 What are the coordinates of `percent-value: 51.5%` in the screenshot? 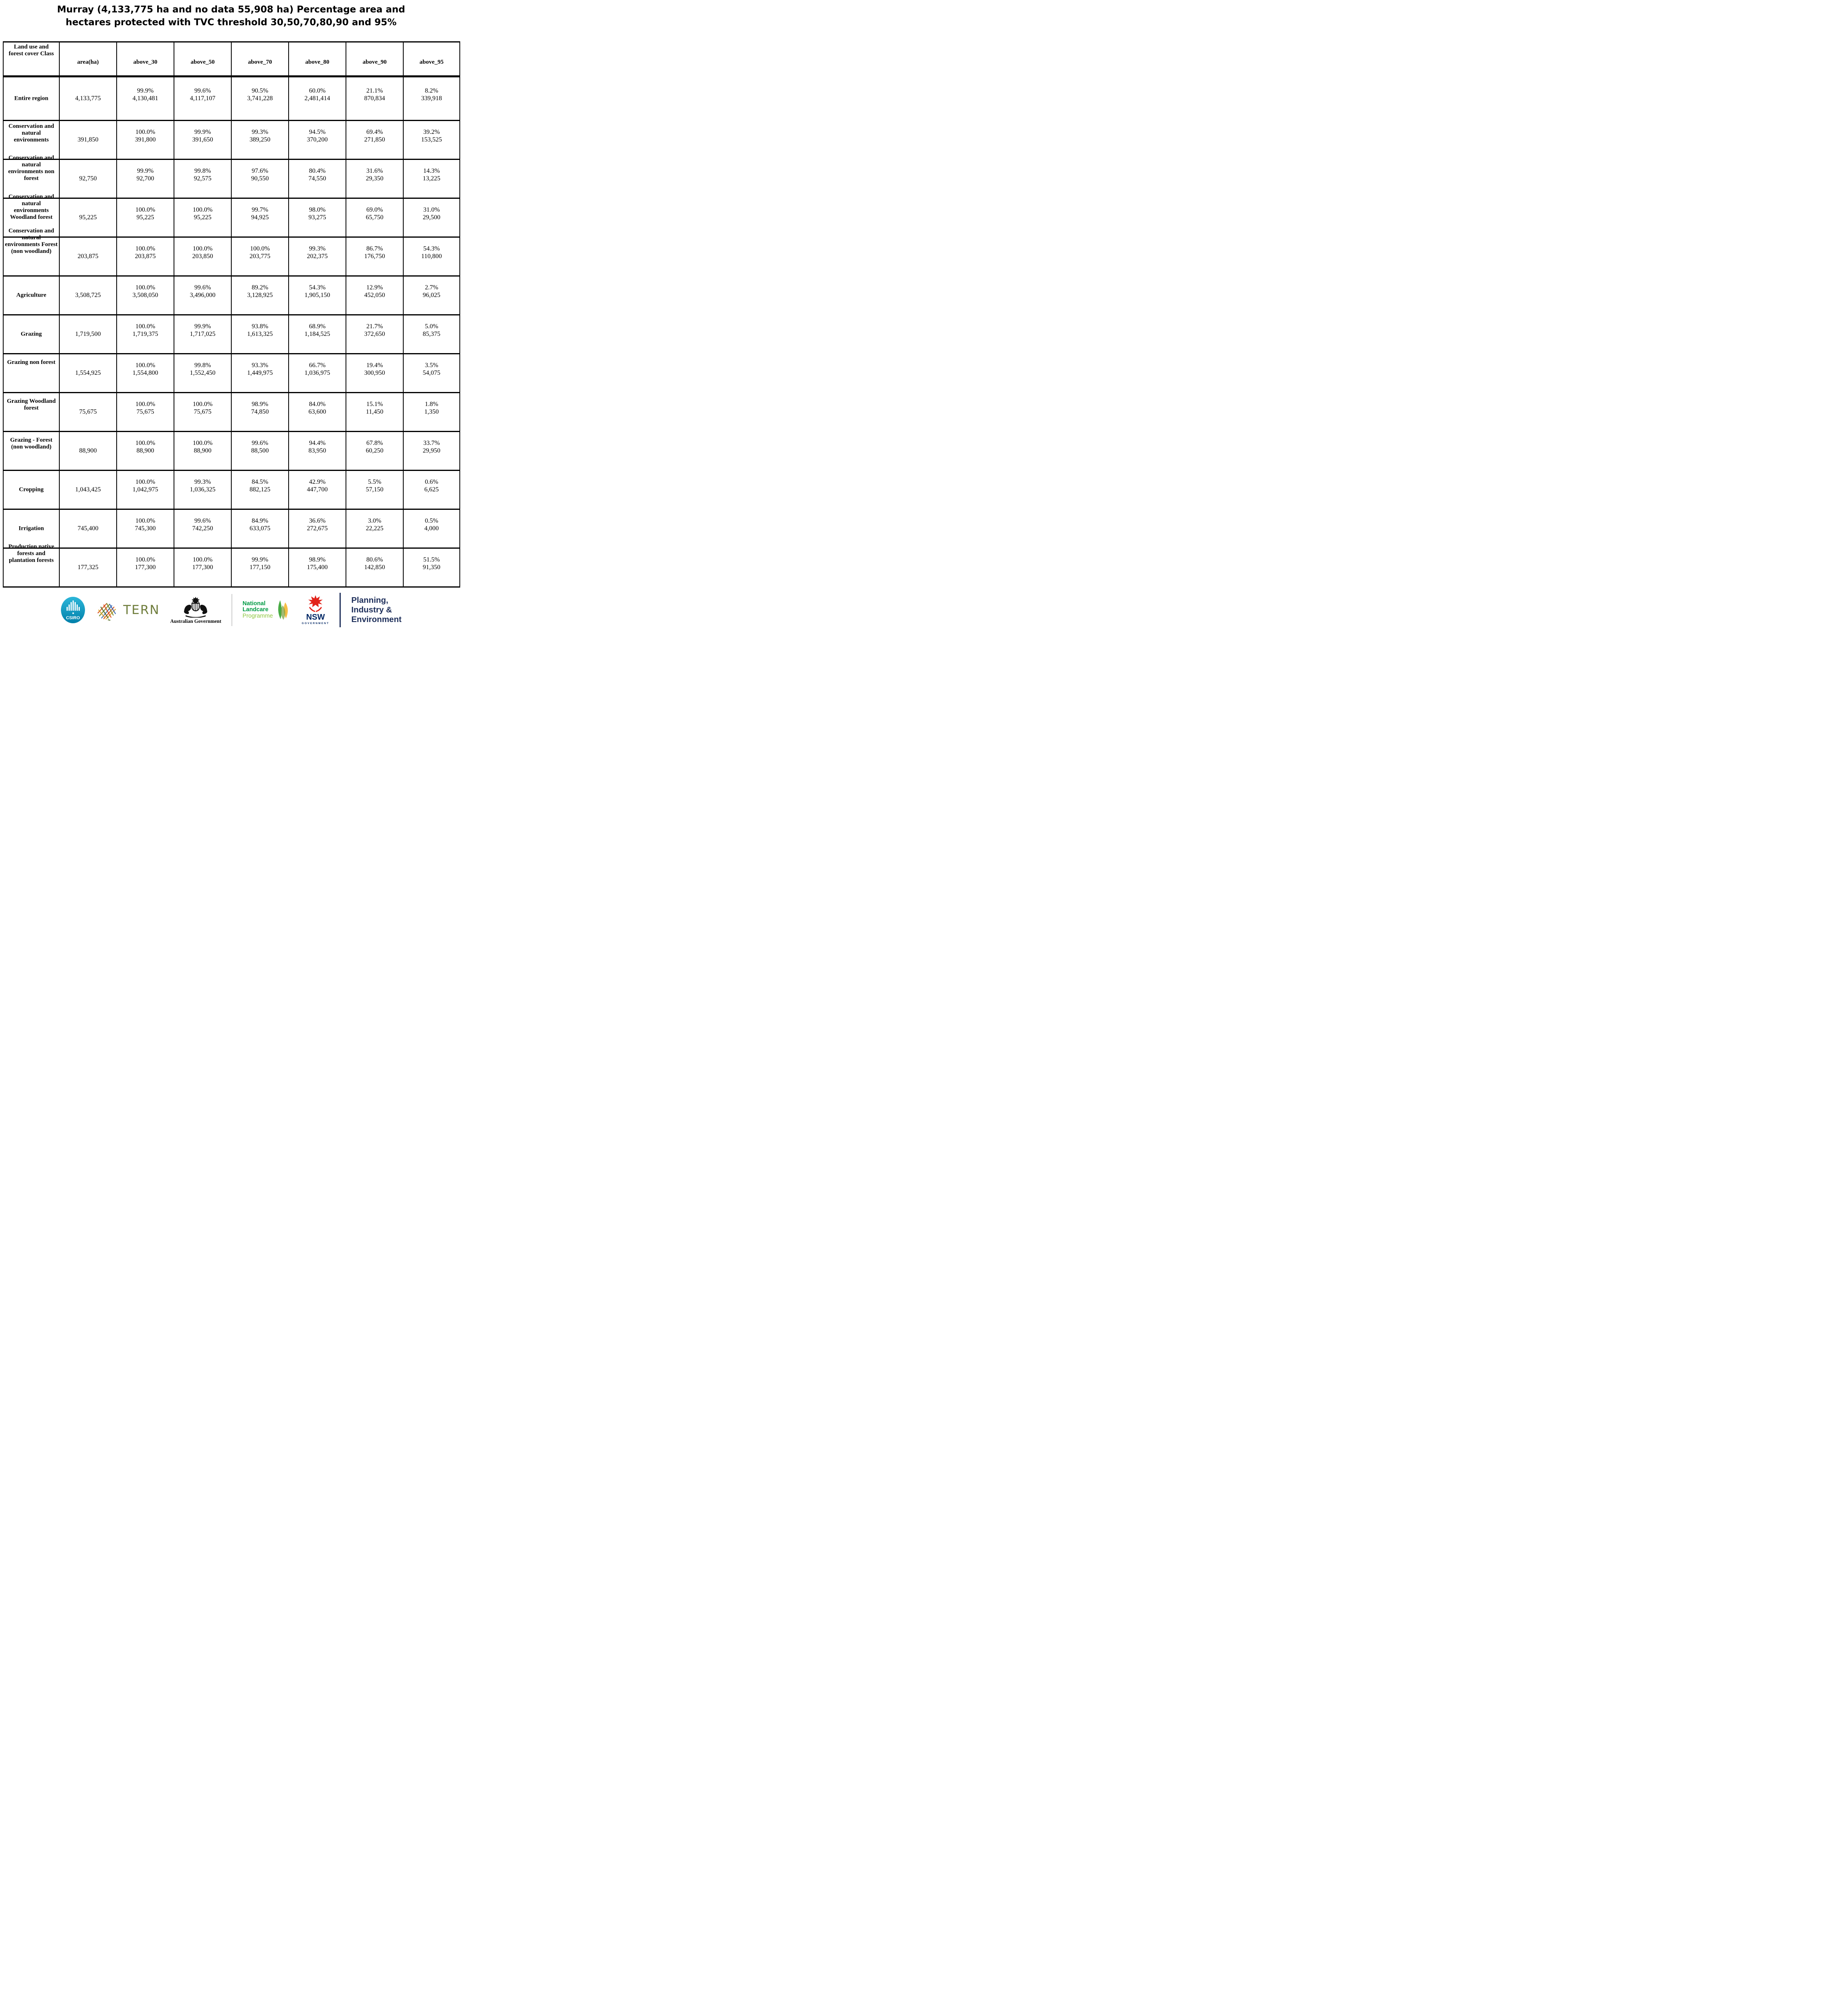 It's located at (431, 559).